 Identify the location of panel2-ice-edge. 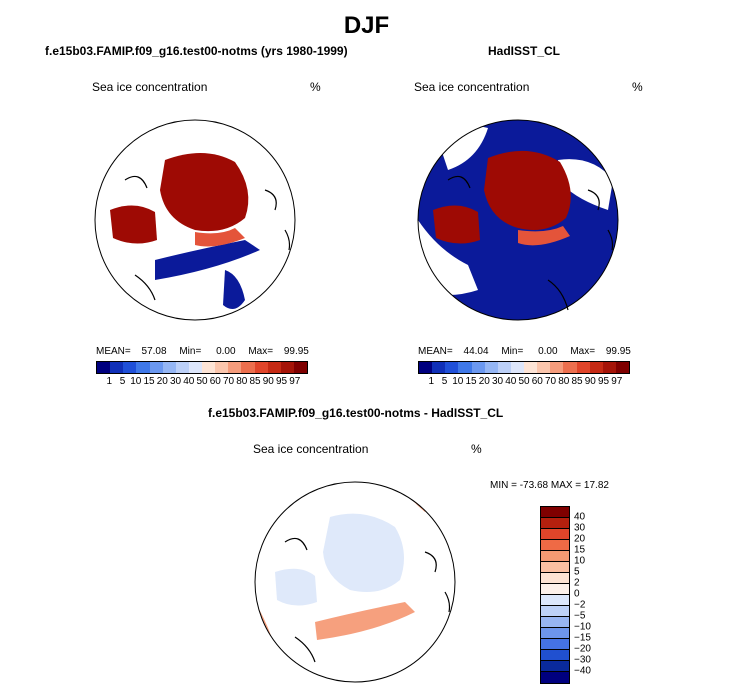
(544, 236).